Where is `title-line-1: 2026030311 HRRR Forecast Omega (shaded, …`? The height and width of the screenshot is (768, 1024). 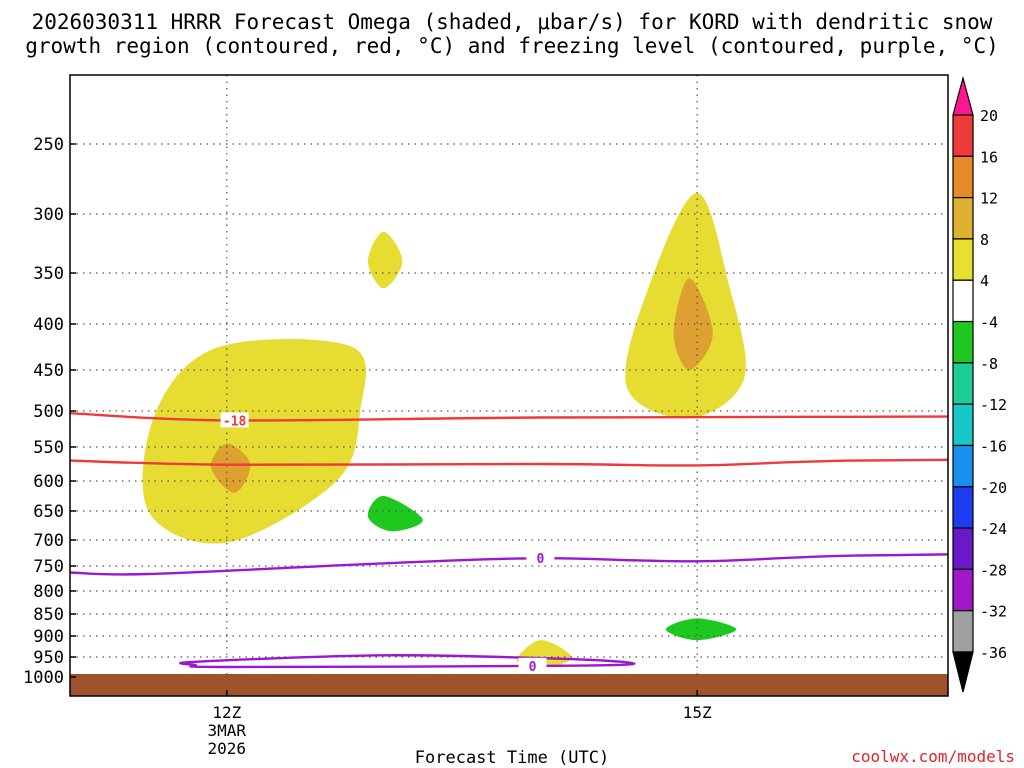
title-line-1: 2026030311 HRRR Forecast Omega (shaded, … is located at coordinates (512, 22).